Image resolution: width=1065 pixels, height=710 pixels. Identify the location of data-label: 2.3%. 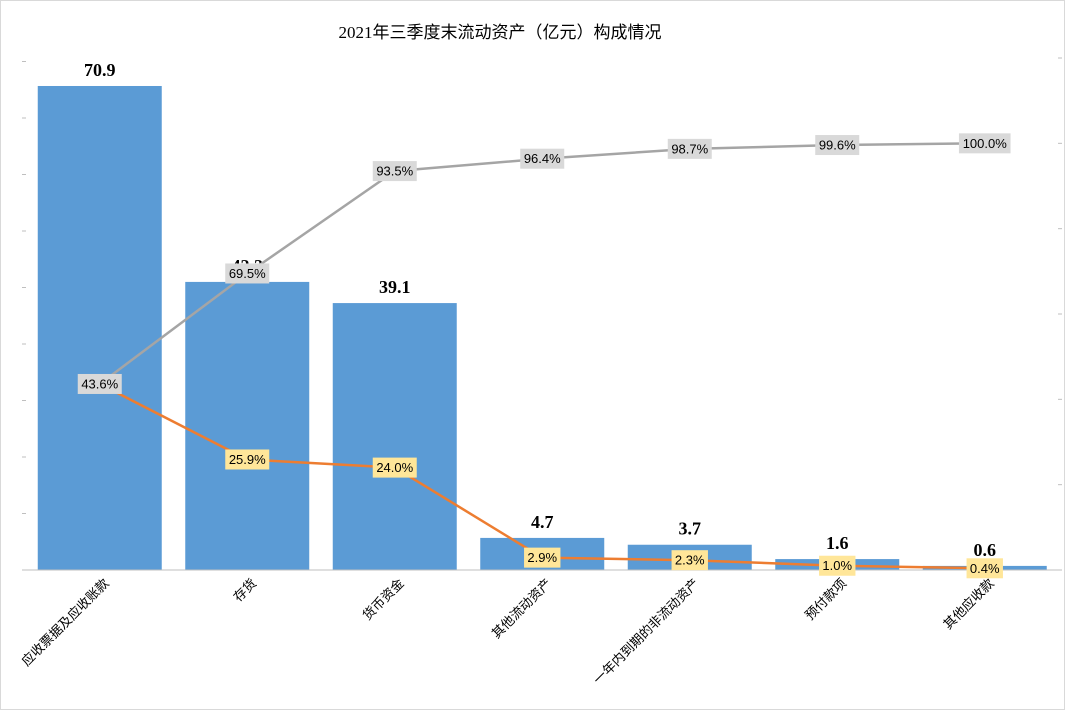
(690, 560).